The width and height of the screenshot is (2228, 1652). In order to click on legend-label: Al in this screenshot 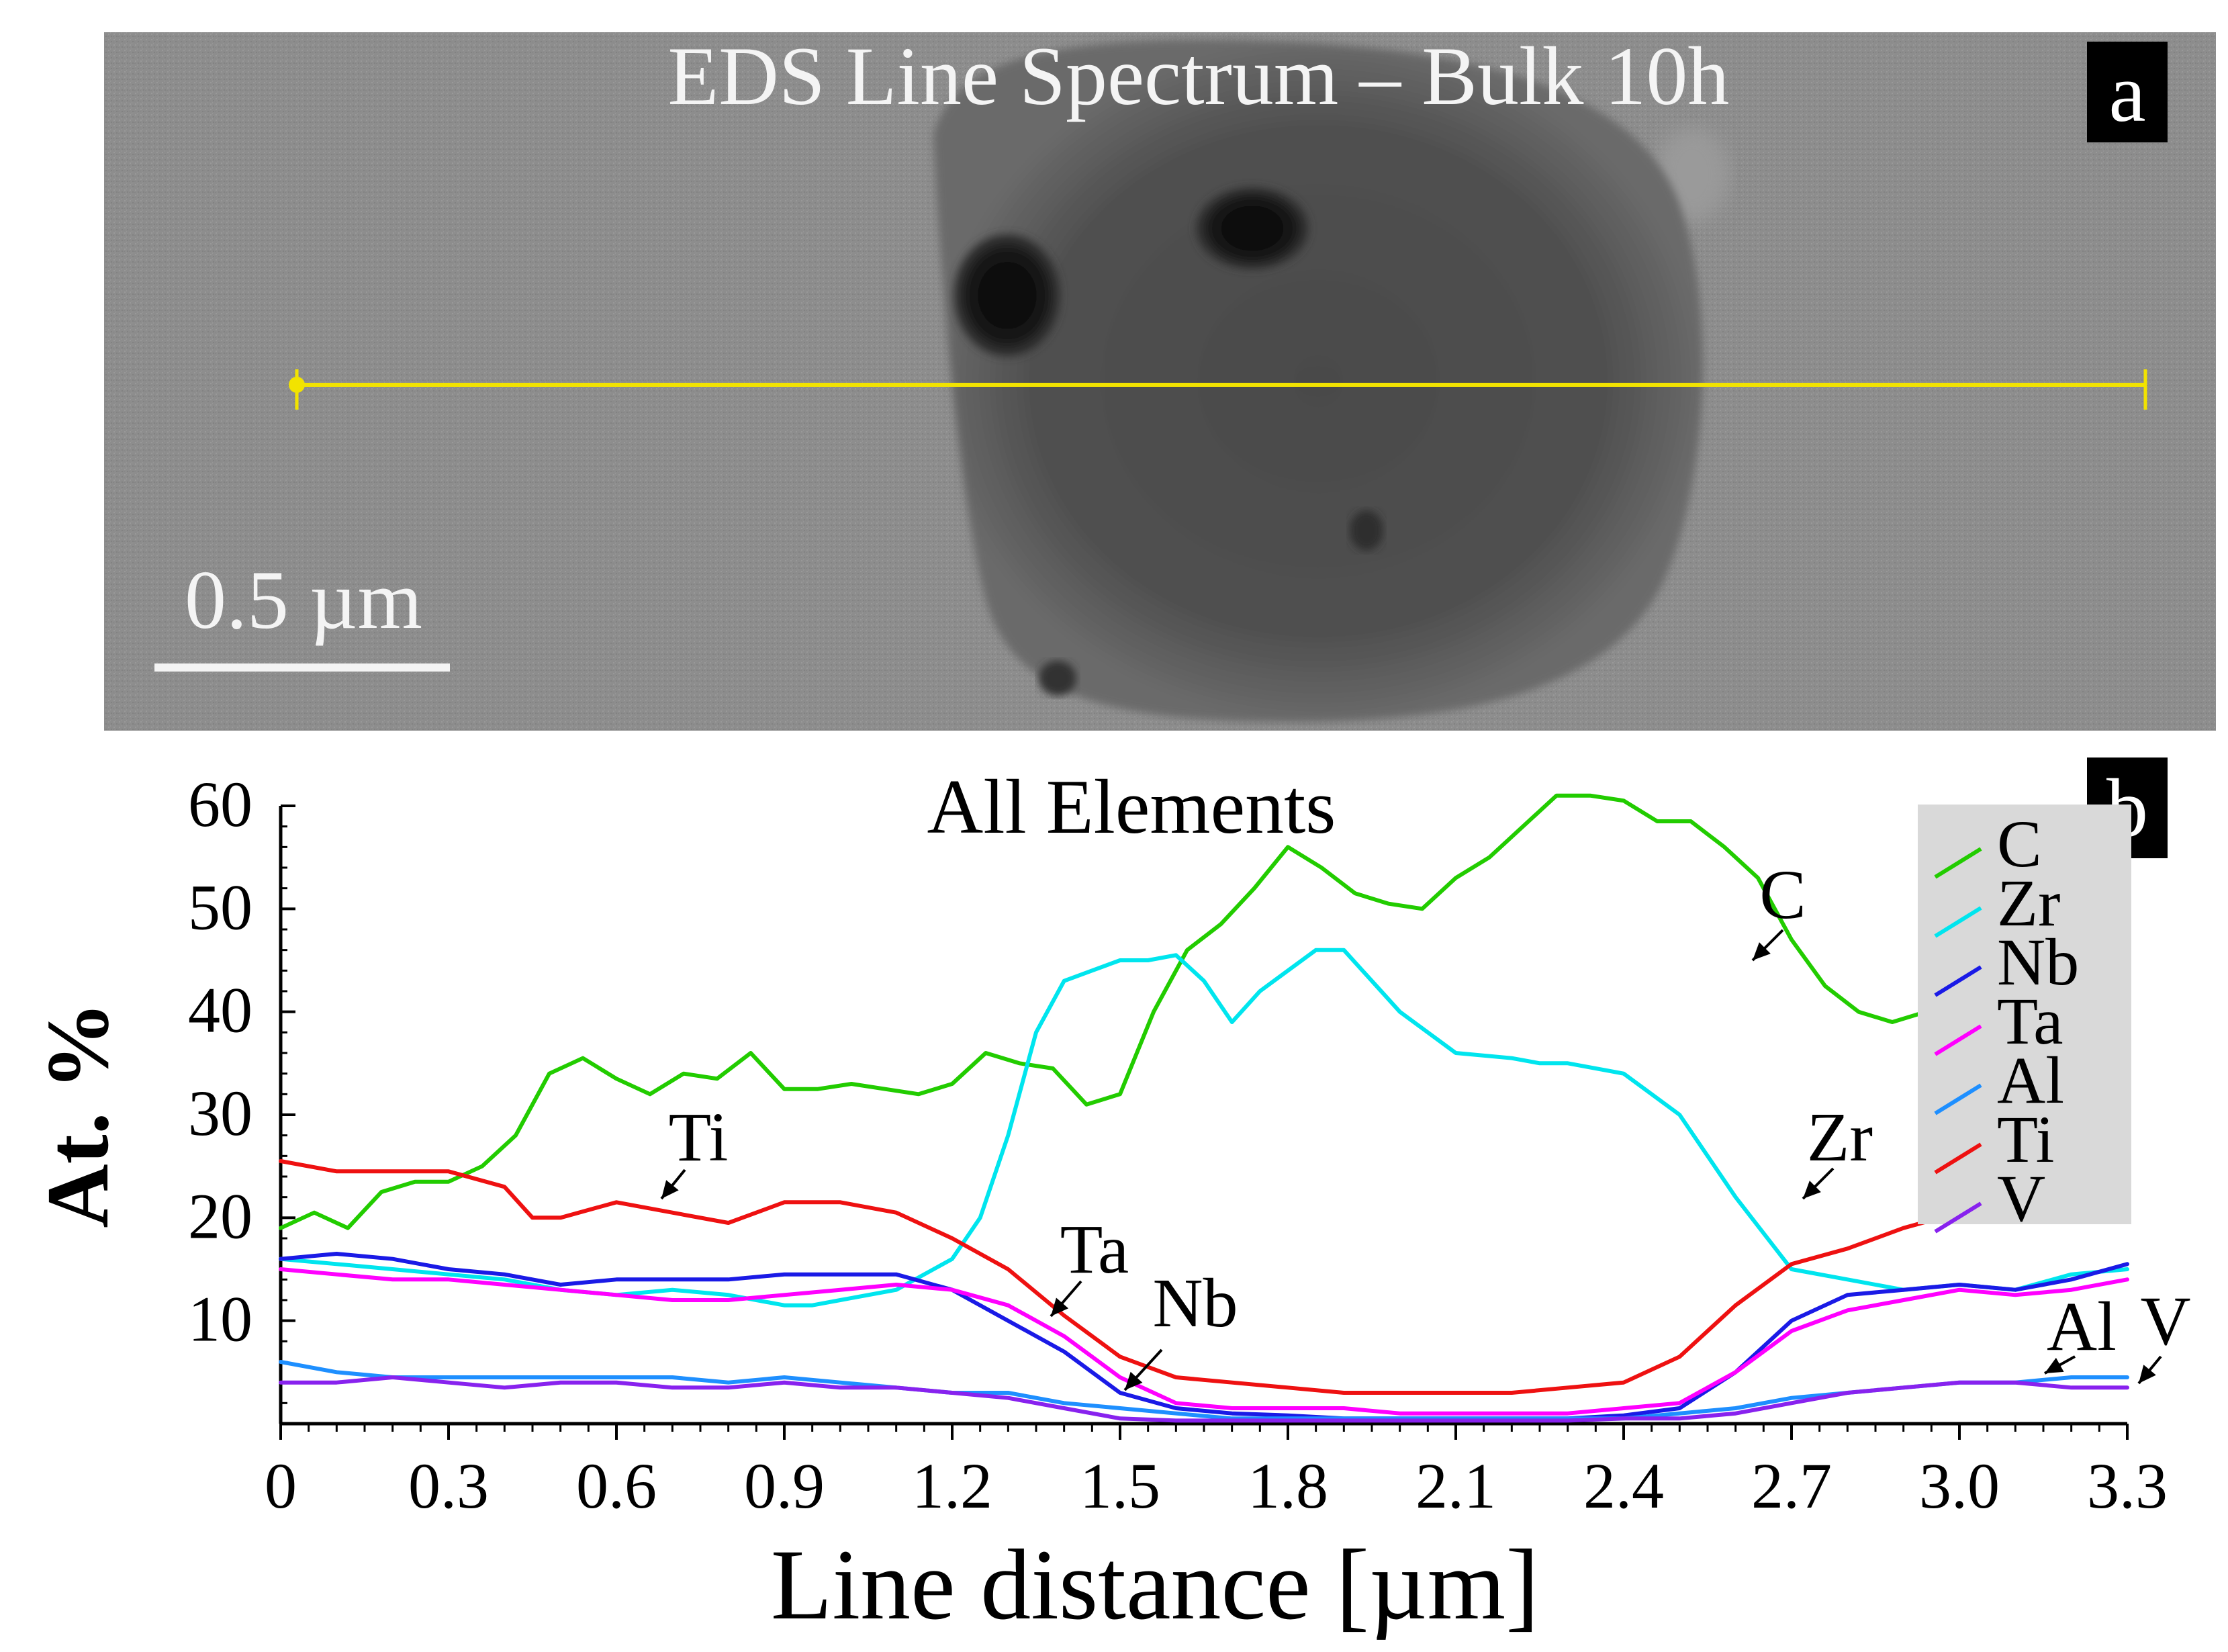, I will do `click(2031, 1080)`.